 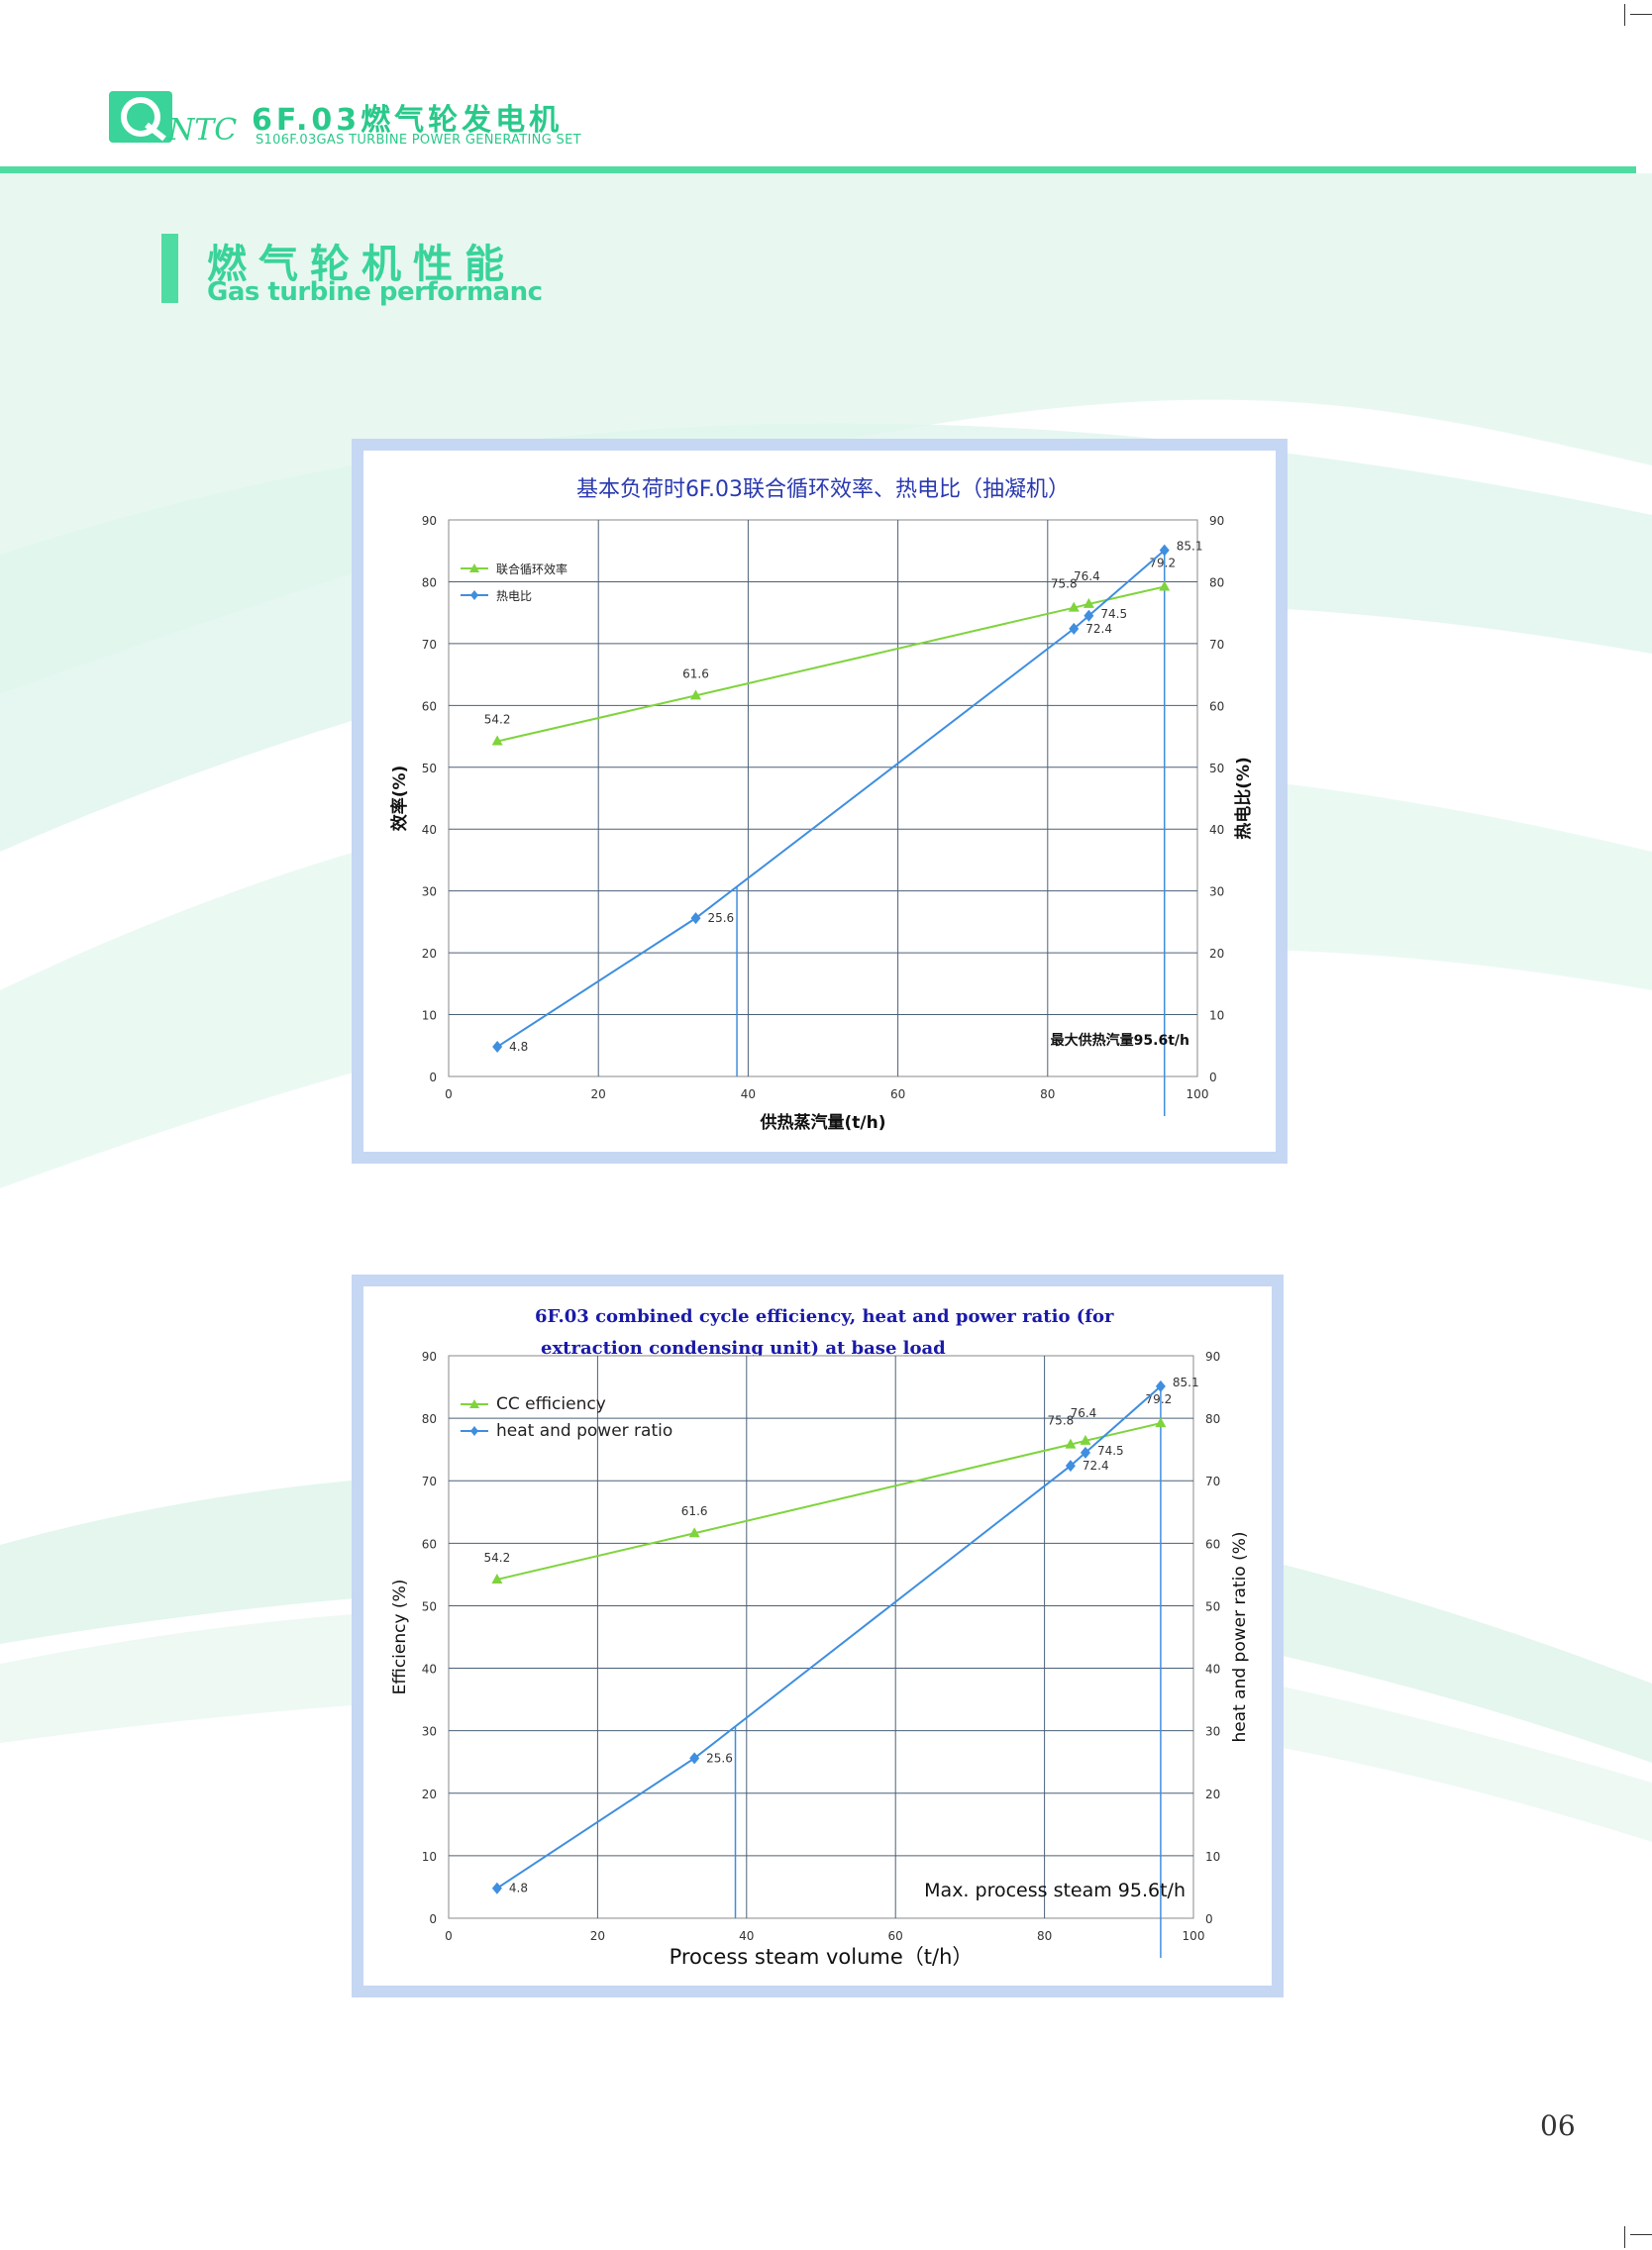 I want to click on y-tick-label-right: 50, so click(x=1216, y=769).